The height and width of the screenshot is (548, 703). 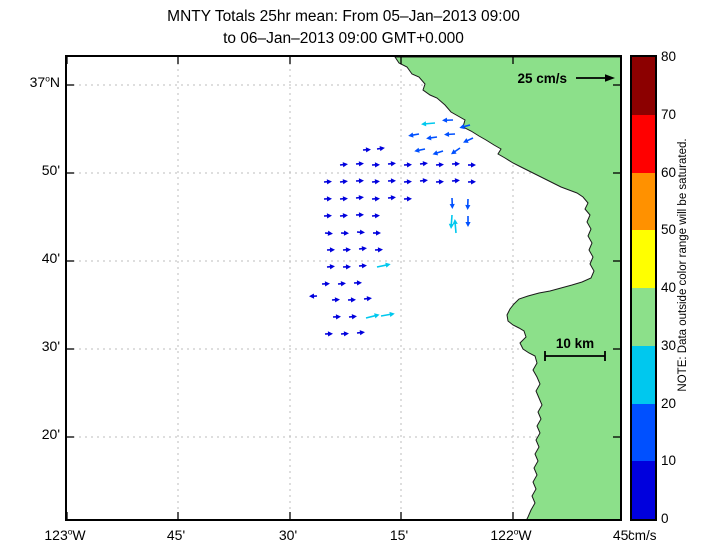 I want to click on reference-arrow-label: 25 cm/s, so click(x=542, y=78).